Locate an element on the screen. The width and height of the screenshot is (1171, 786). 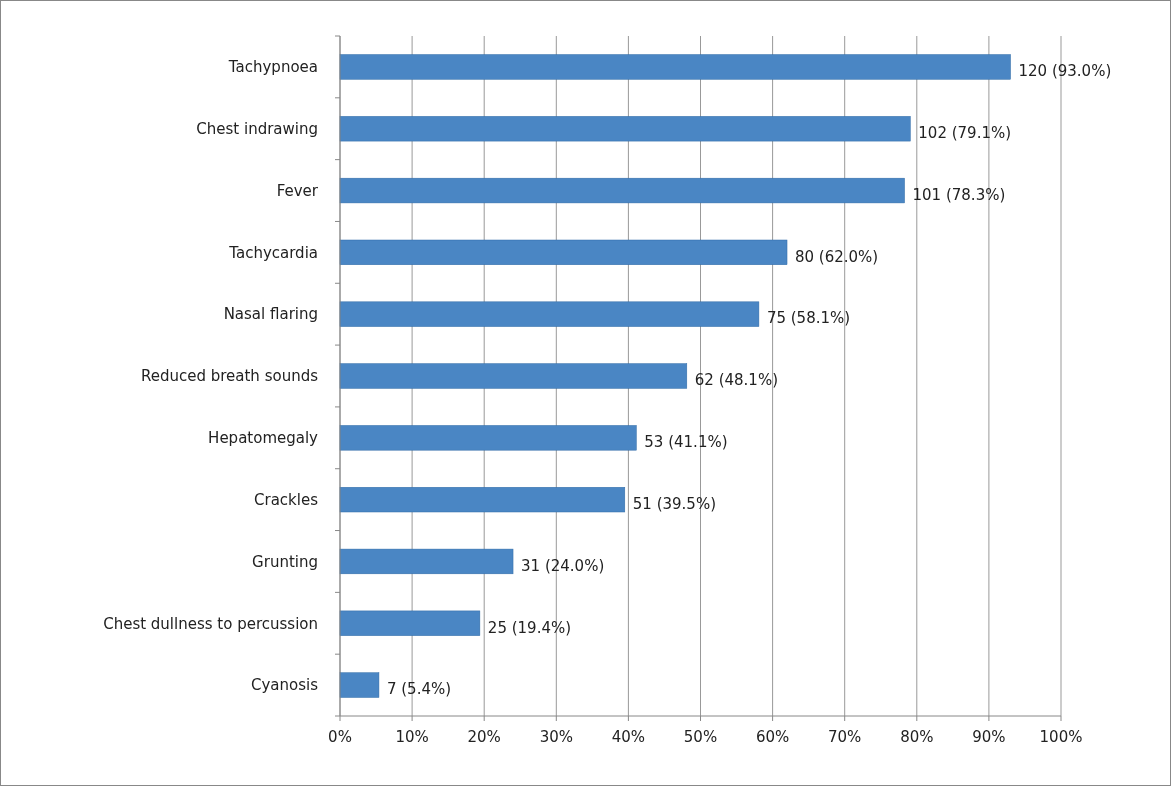
y-tick-label: Fever is located at coordinates (297, 190).